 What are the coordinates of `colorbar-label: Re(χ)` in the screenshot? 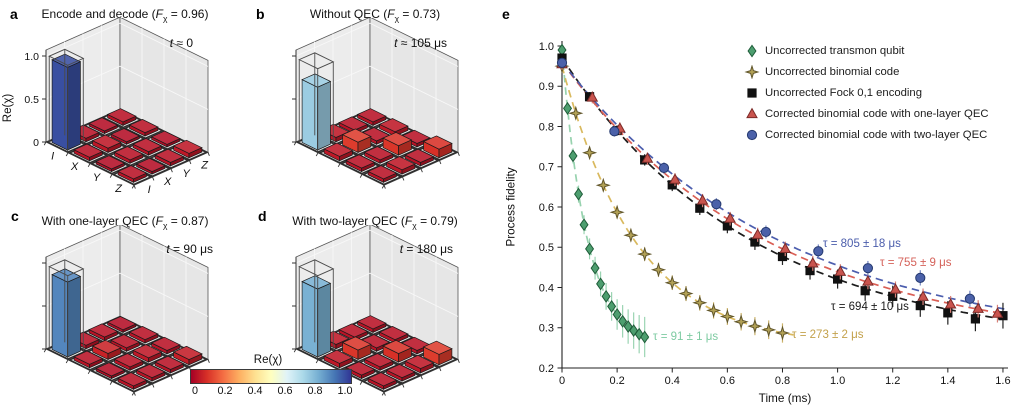 It's located at (268, 360).